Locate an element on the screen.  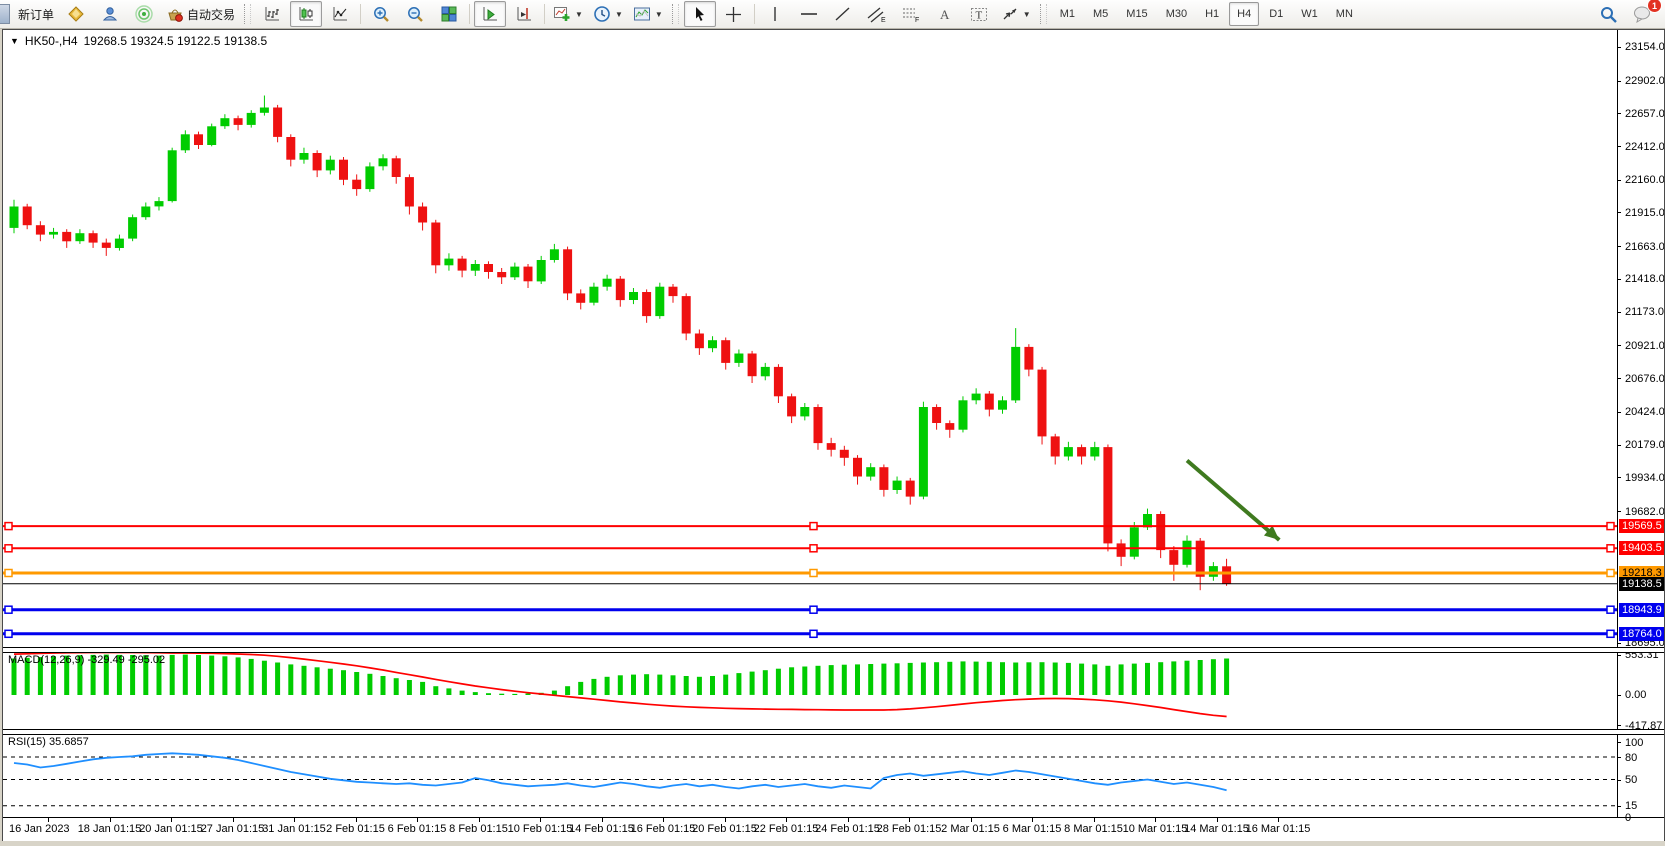
tf-button-h1: H1 is located at coordinates (1212, 14).